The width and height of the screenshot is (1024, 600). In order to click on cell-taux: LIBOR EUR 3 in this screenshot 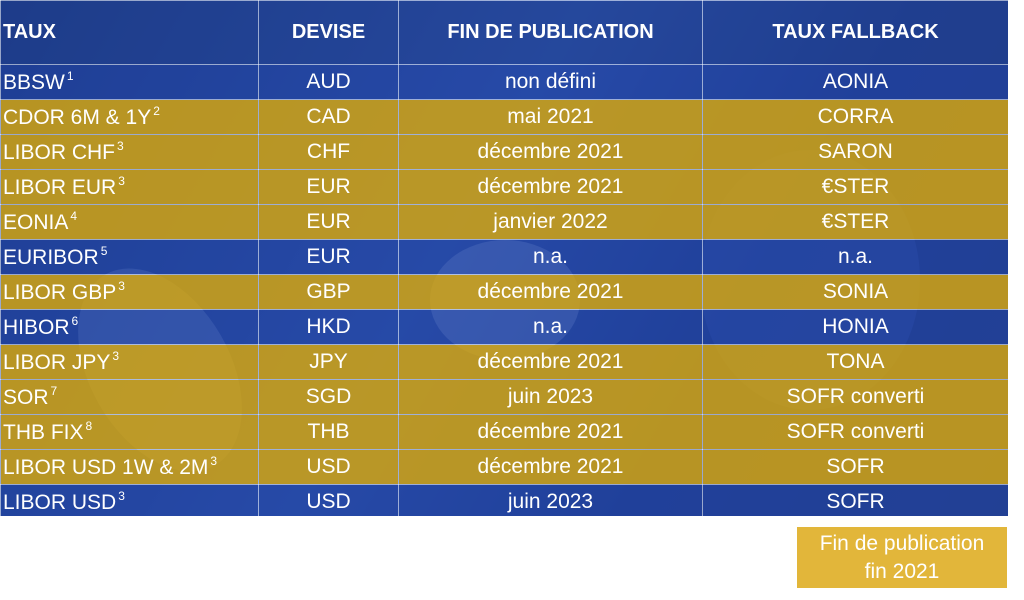, I will do `click(129, 187)`.